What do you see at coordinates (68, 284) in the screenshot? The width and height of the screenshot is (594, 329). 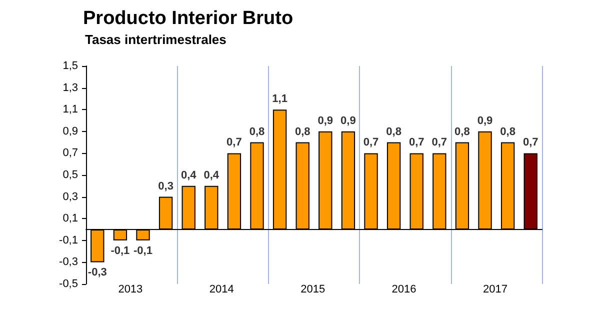 I see `y-tick-label: -0,5` at bounding box center [68, 284].